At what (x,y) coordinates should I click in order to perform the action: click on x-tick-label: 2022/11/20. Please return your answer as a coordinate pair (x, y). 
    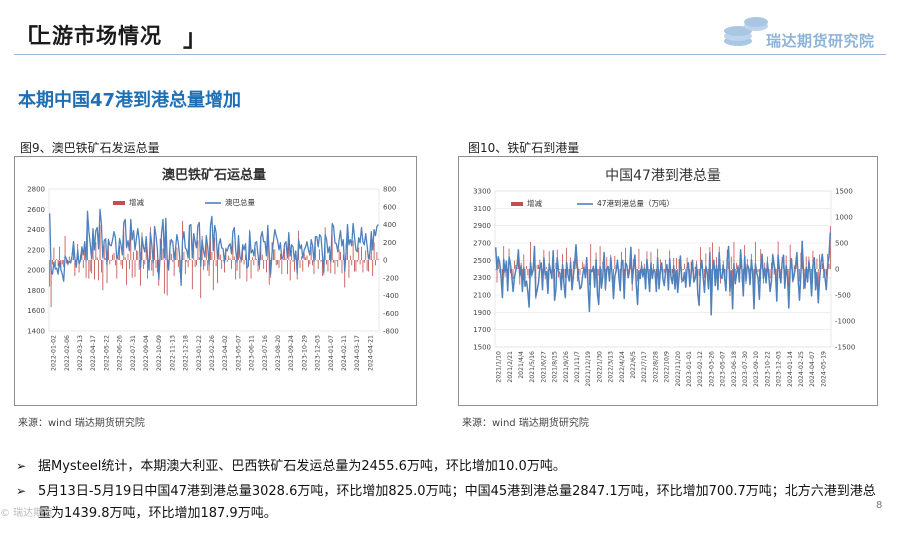
    Looking at the image, I should click on (678, 369).